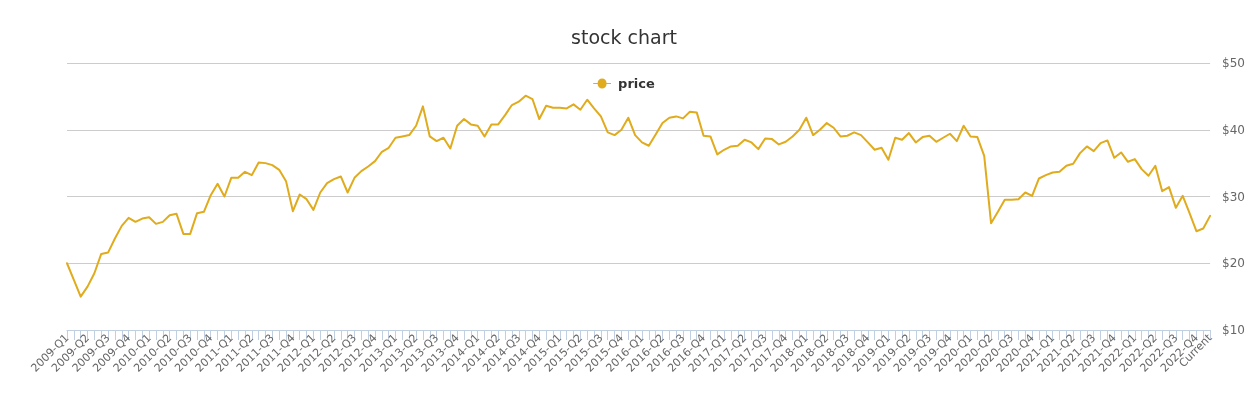 Image resolution: width=1248 pixels, height=405 pixels. Describe the element at coordinates (1233, 129) in the screenshot. I see `y-tick-label: $40` at that location.